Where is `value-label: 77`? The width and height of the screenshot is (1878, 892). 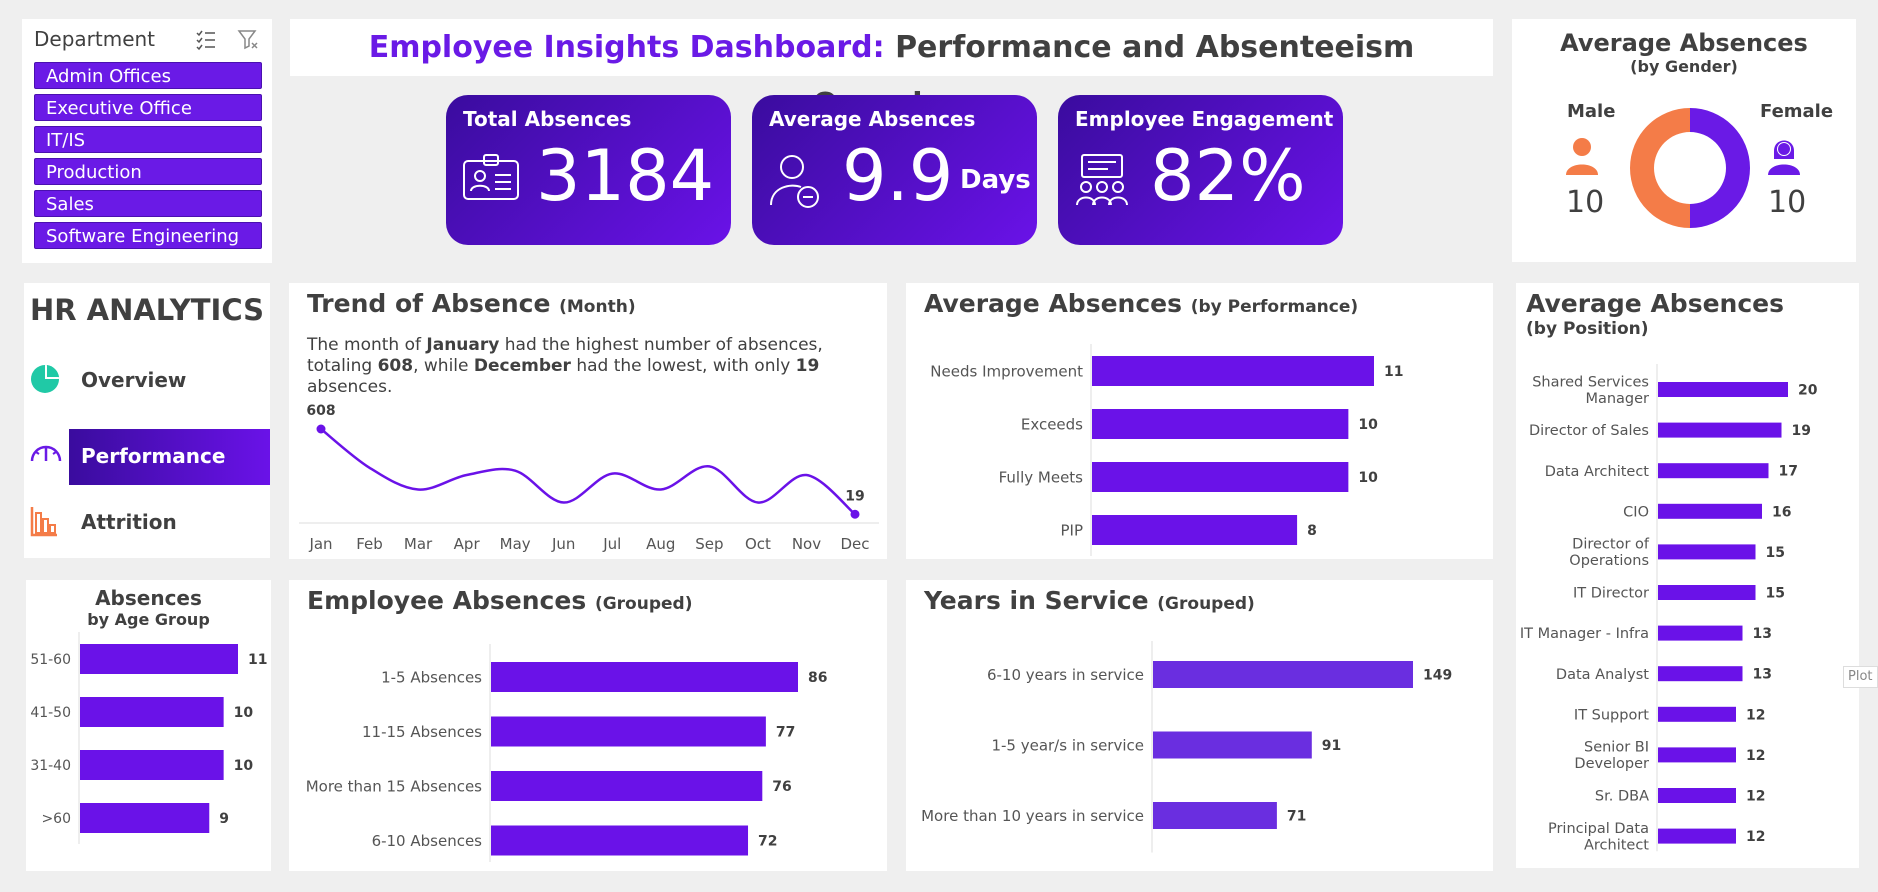 value-label: 77 is located at coordinates (785, 733).